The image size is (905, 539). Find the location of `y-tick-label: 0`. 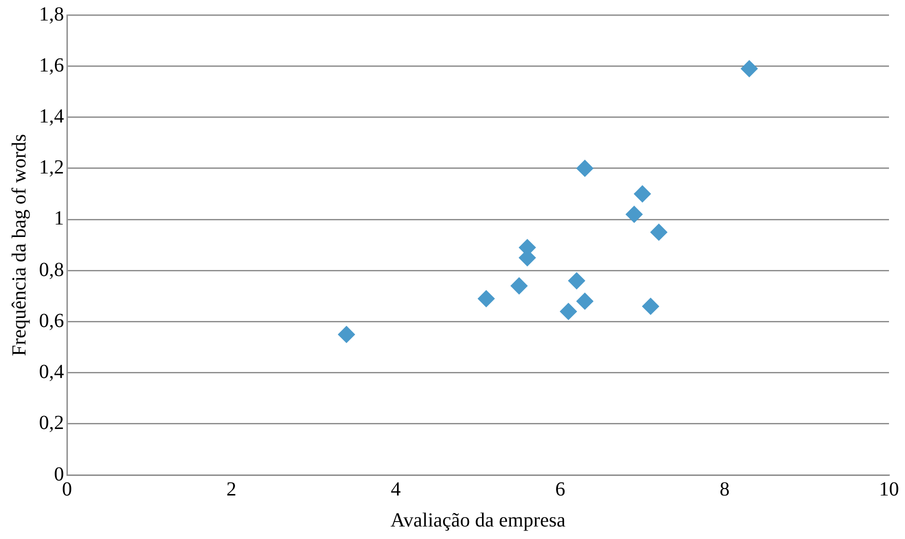

y-tick-label: 0 is located at coordinates (59, 474).